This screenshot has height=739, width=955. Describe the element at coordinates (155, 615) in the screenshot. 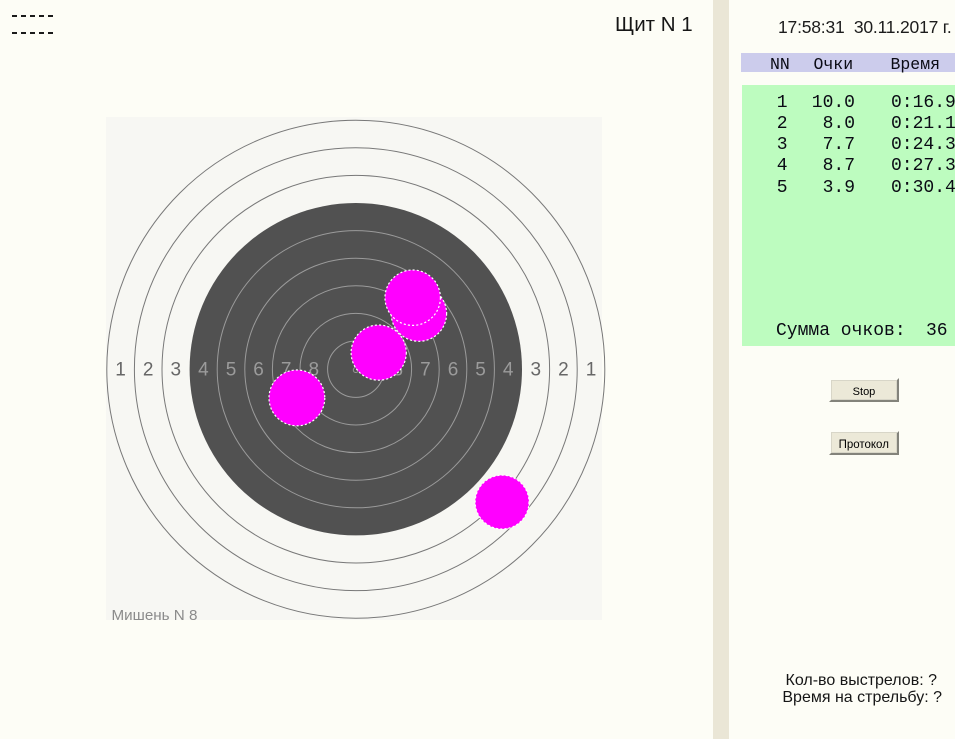

I see `svg-text: Мишень N 8` at that location.